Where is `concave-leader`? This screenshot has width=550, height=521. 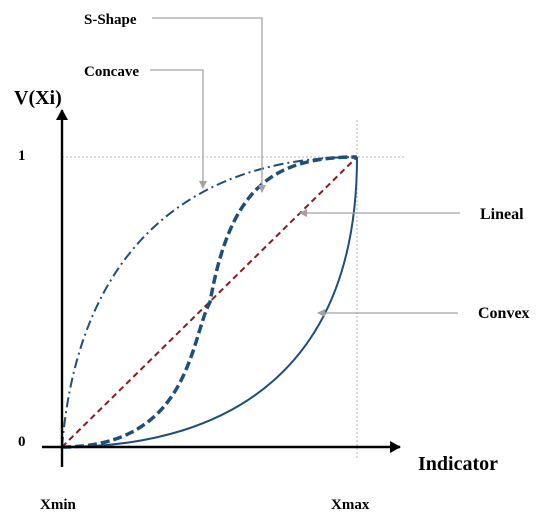 concave-leader is located at coordinates (178, 129).